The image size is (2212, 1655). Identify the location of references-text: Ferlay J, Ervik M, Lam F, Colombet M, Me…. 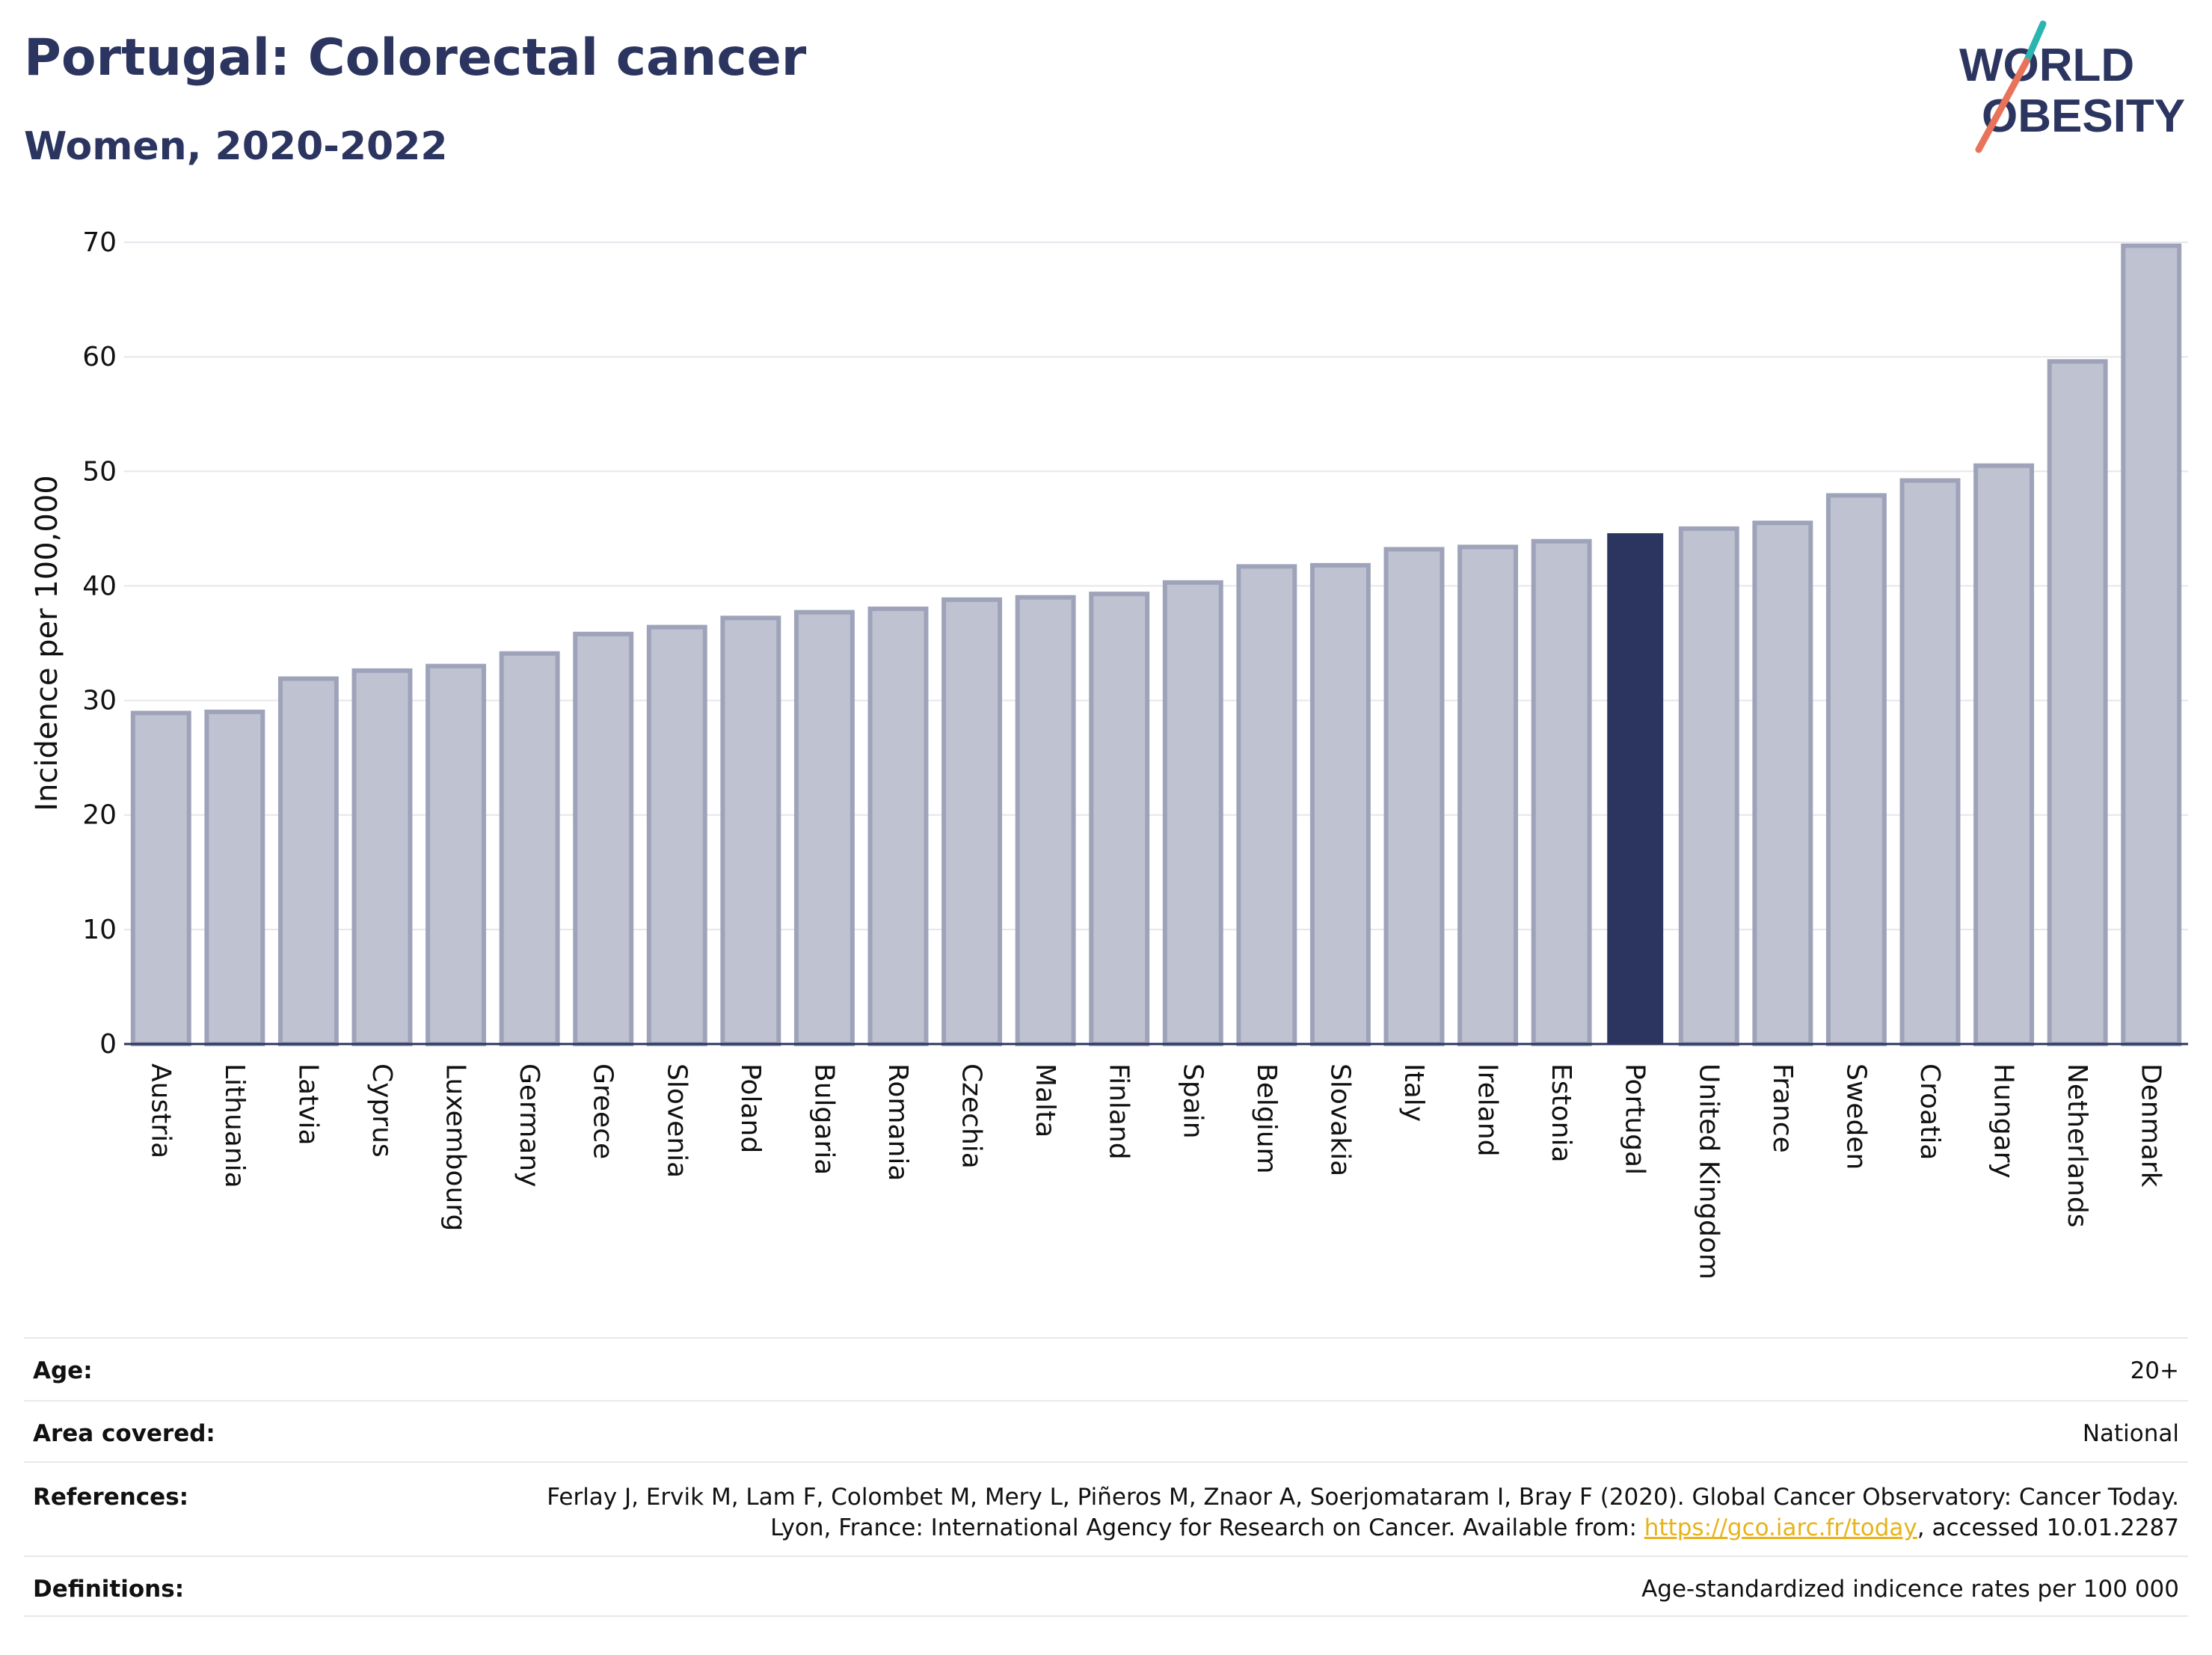
(1363, 1512).